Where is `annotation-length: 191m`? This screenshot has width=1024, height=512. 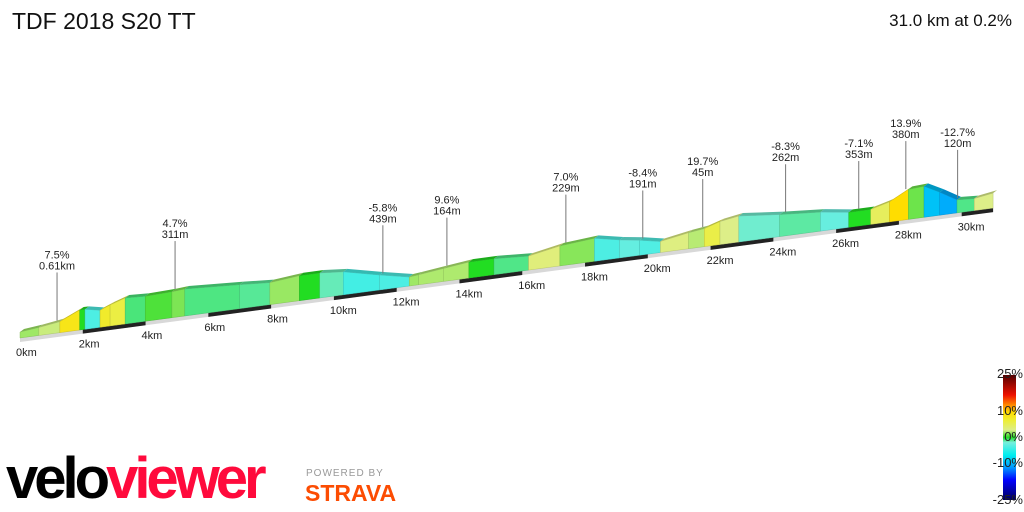 annotation-length: 191m is located at coordinates (643, 184).